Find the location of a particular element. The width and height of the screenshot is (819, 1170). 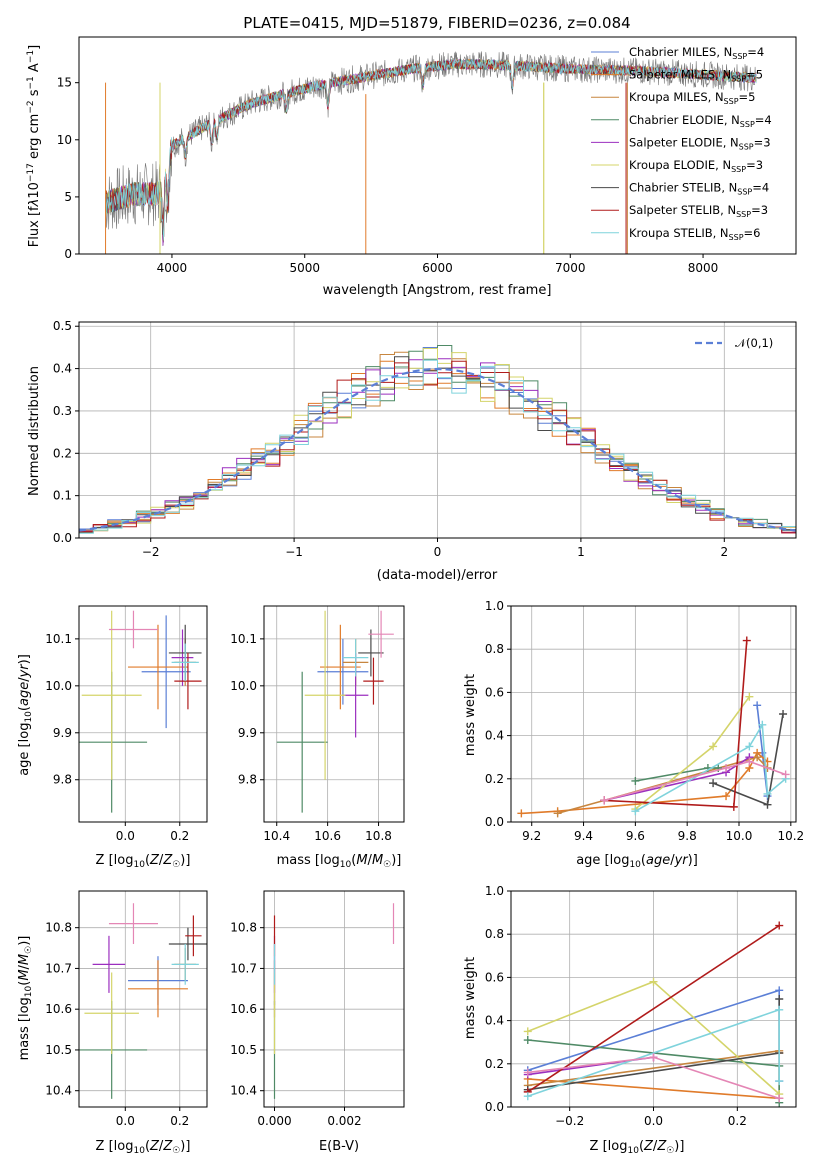

y-tick-label: 0.3 is located at coordinates (62, 411).